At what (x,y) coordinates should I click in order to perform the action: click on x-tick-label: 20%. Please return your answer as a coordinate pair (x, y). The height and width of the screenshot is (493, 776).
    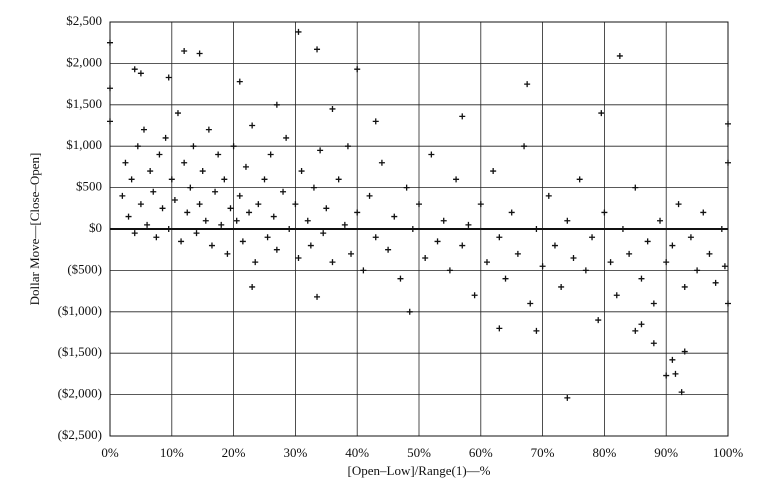
    Looking at the image, I should click on (234, 452).